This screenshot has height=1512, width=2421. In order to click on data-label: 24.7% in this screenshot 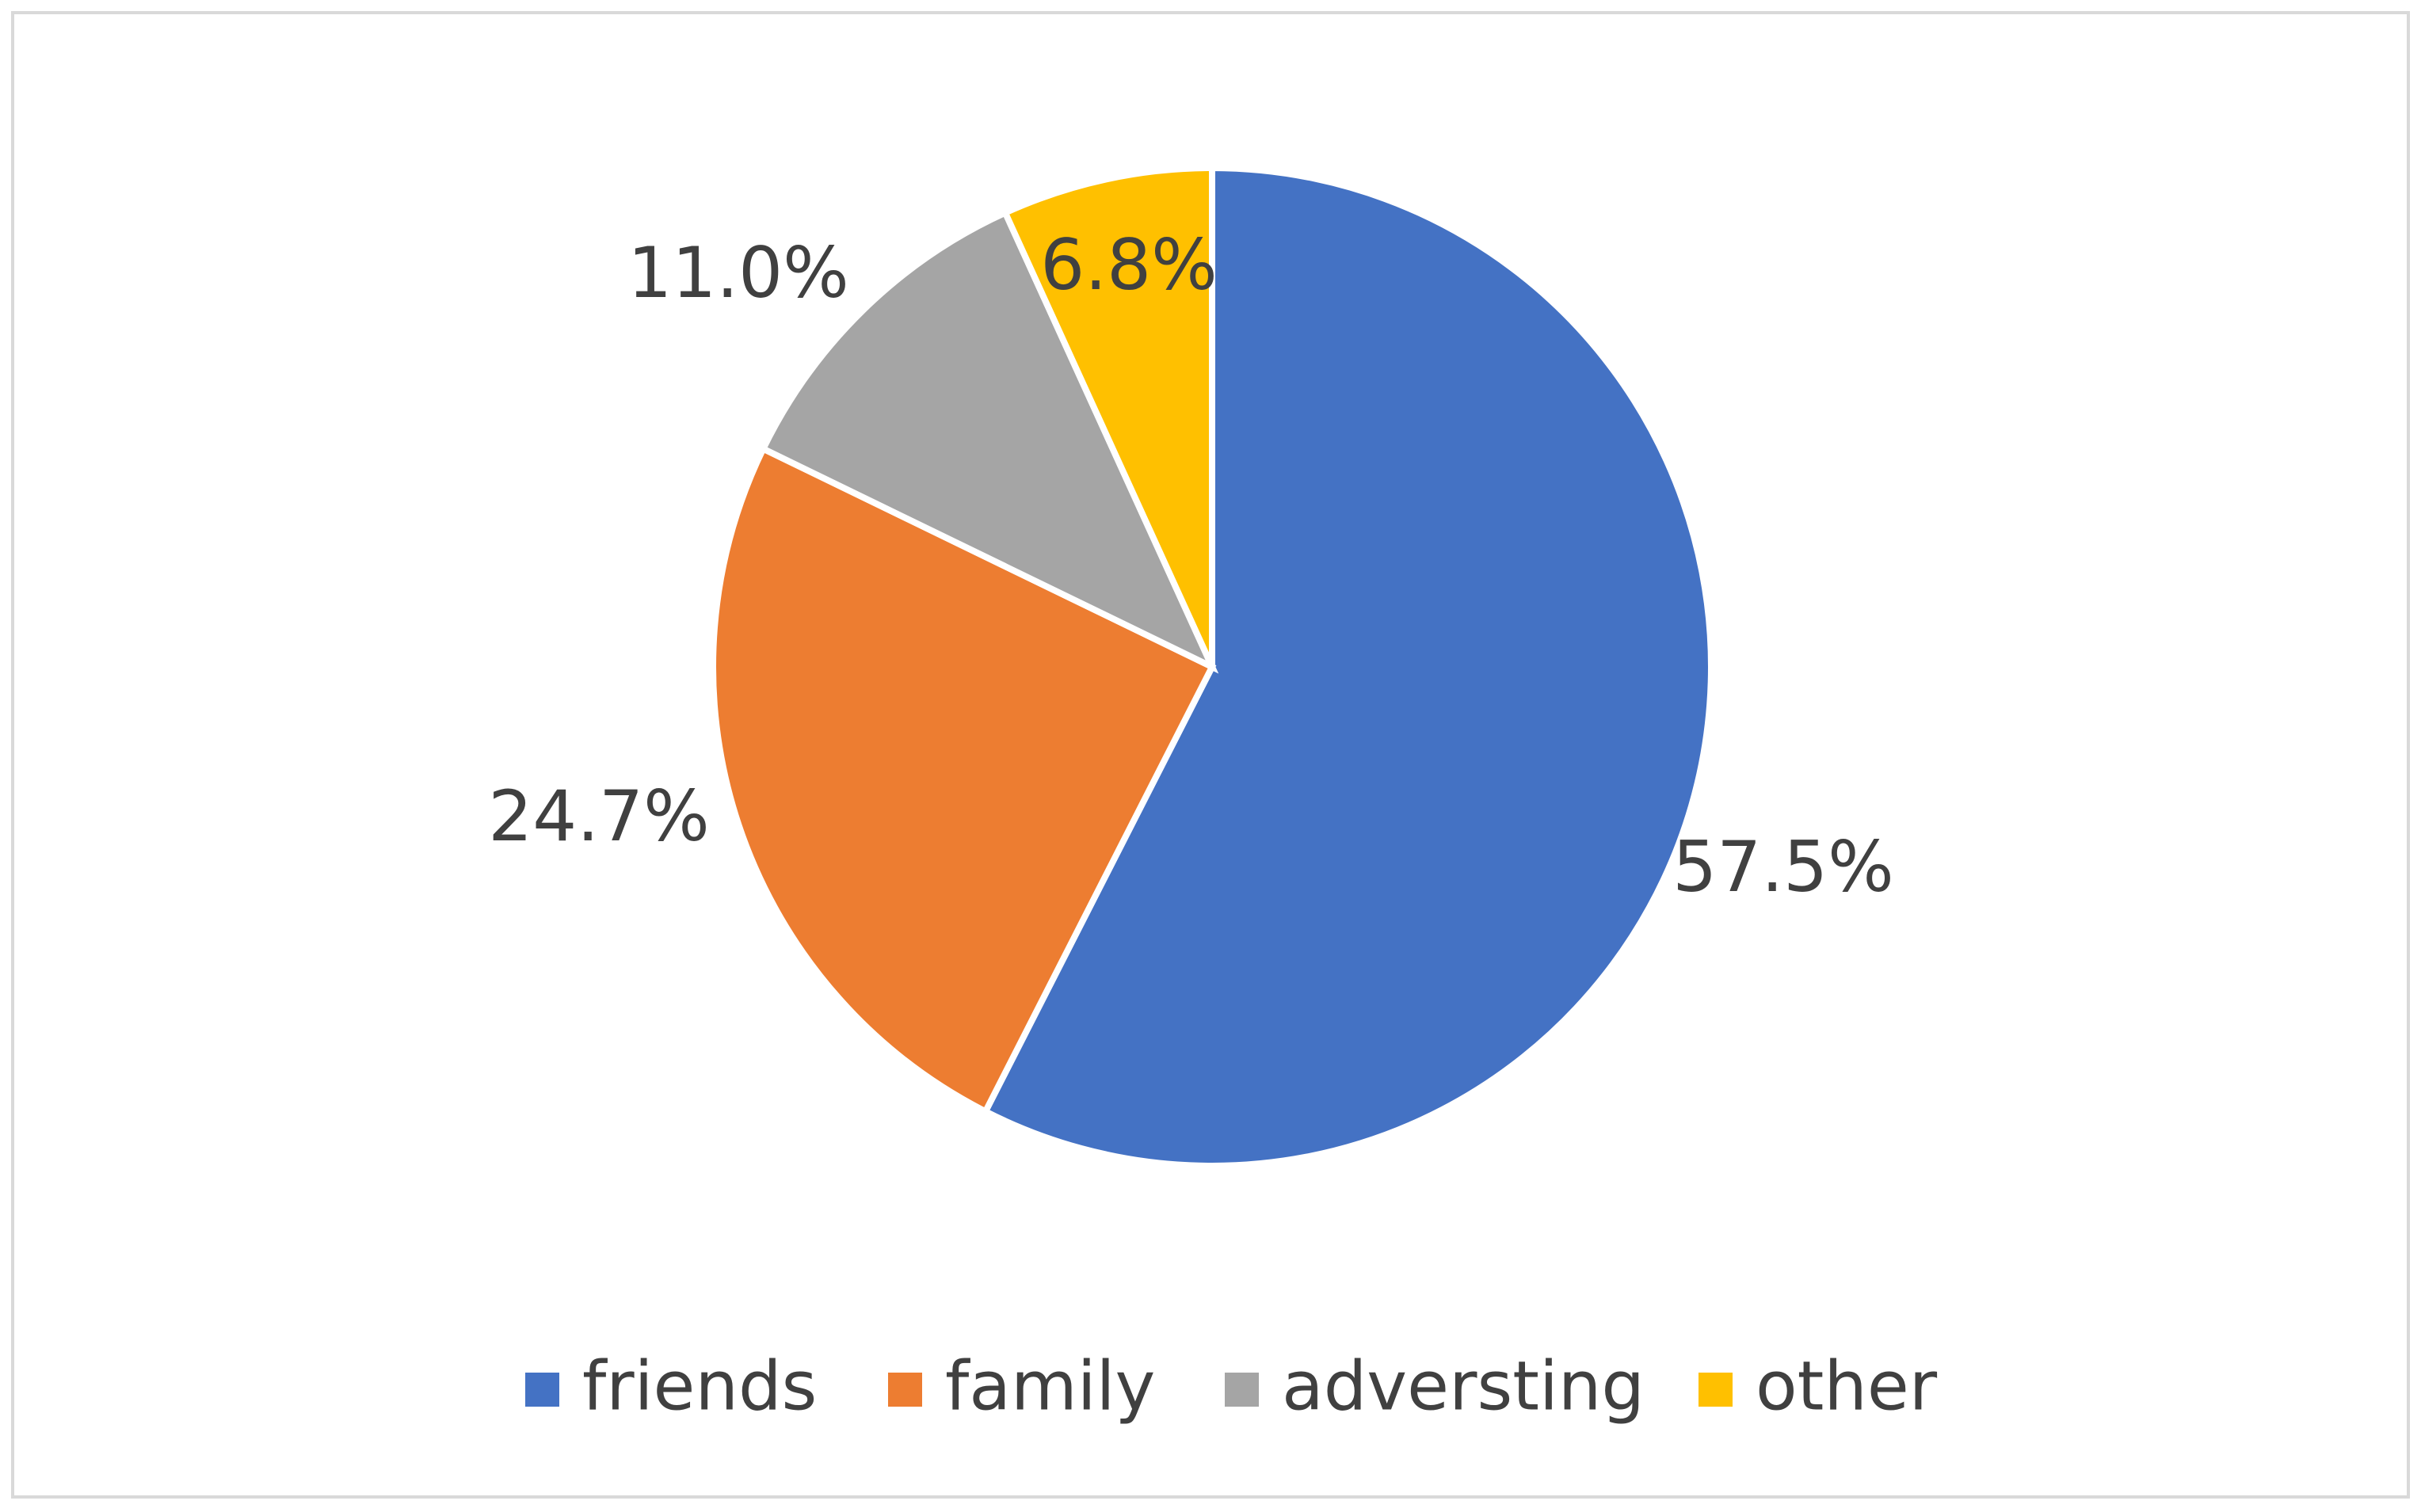, I will do `click(599, 816)`.